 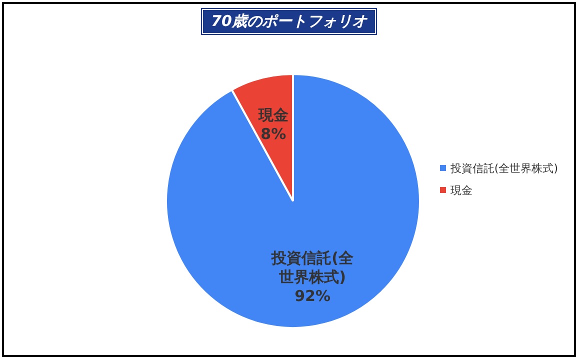 I want to click on legend-label: 現金, so click(x=461, y=190).